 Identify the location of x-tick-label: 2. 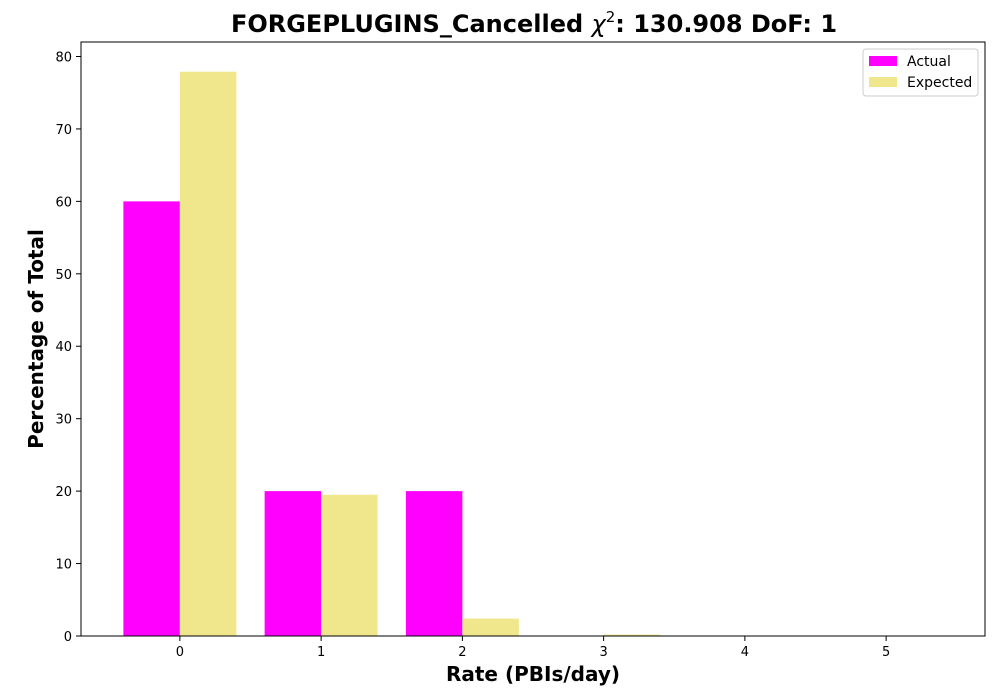
(462, 652).